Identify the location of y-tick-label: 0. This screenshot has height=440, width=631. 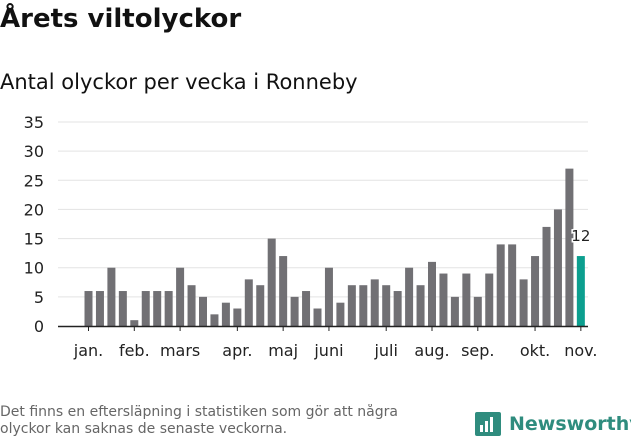
(39, 326).